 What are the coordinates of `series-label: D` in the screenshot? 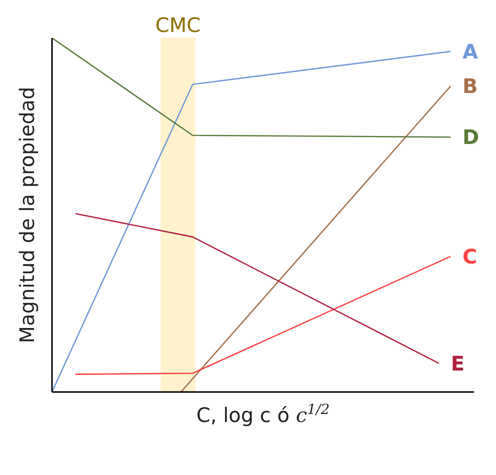 It's located at (471, 137).